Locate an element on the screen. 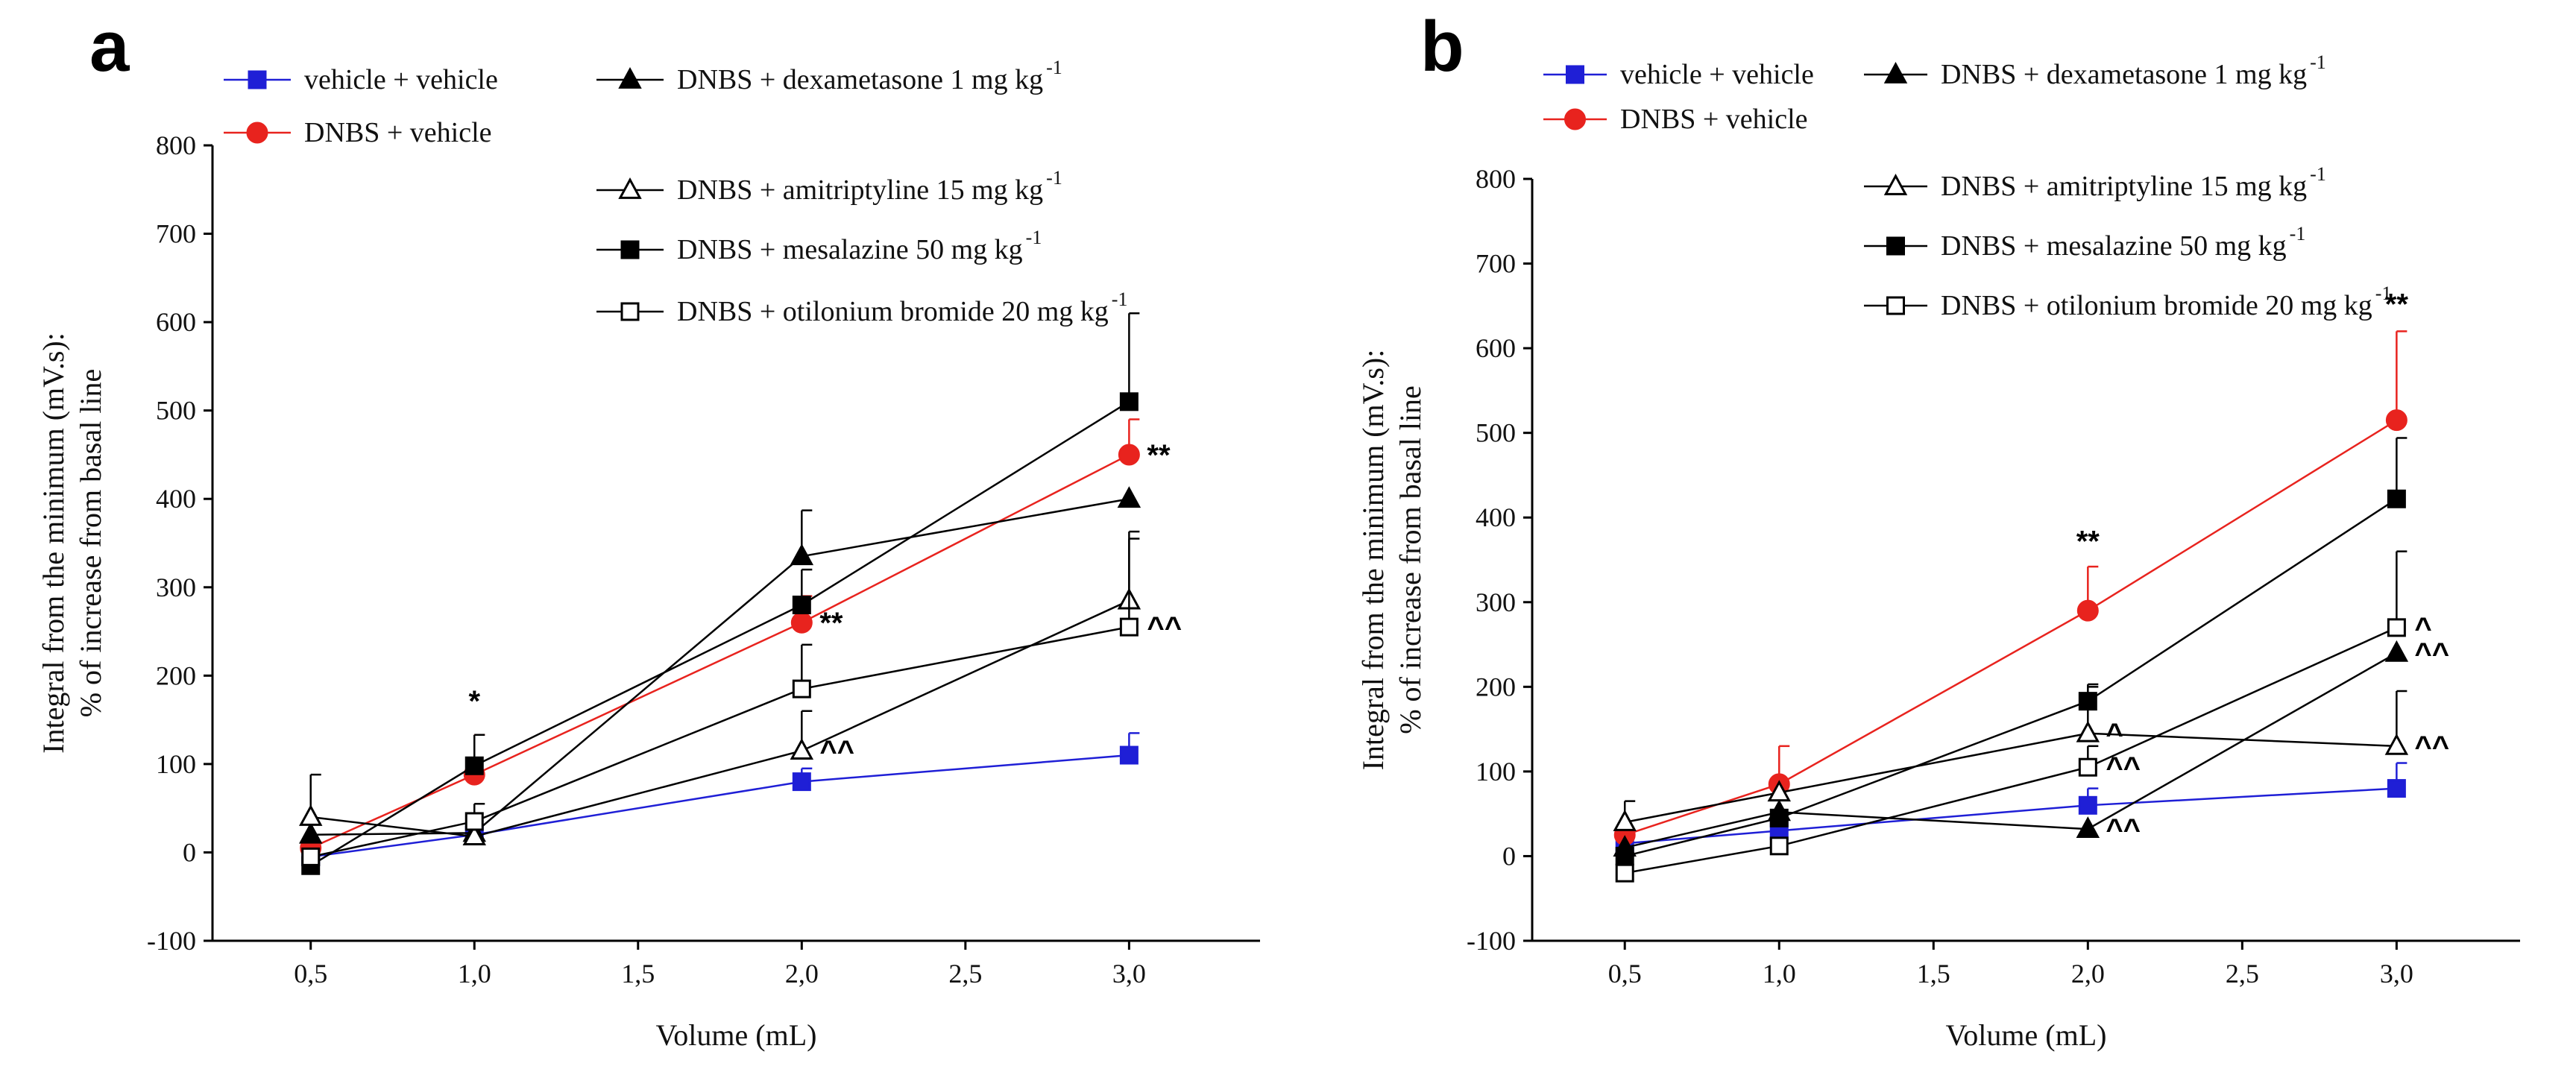 The height and width of the screenshot is (1069, 2576). series-oti is located at coordinates (720, 701).